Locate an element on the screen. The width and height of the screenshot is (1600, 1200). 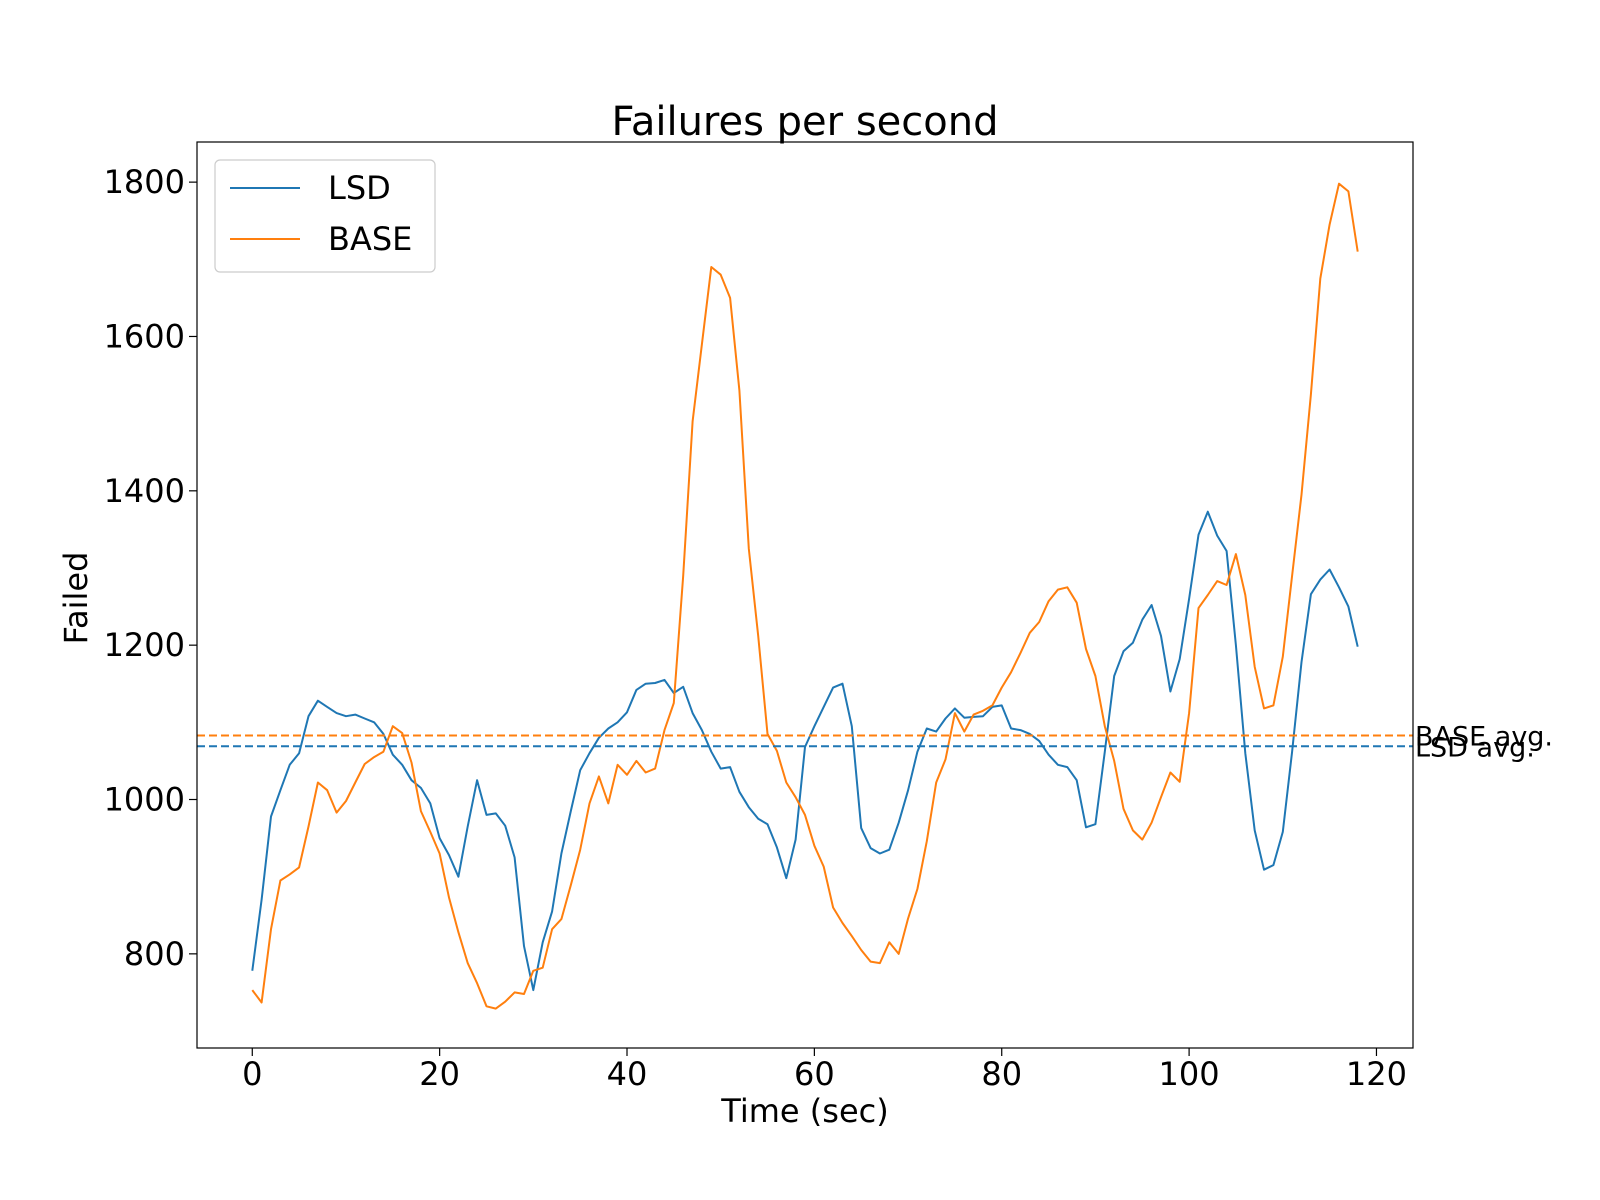
x-tick-label: 80 is located at coordinates (1001, 1074).